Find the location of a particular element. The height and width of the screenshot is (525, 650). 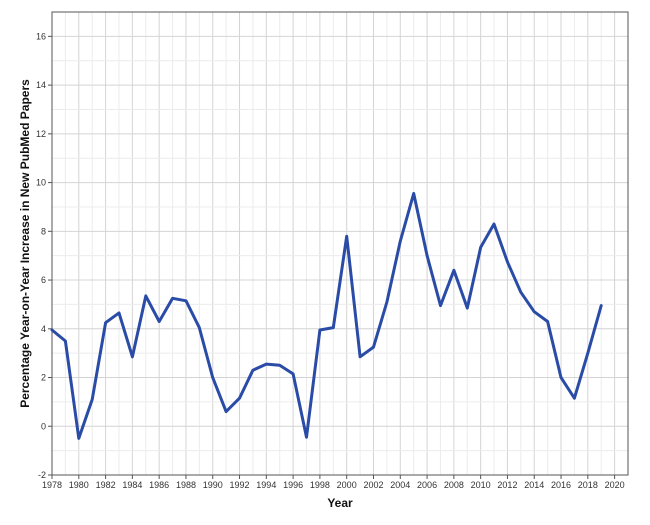

x-tick-label: 1986 is located at coordinates (159, 485).